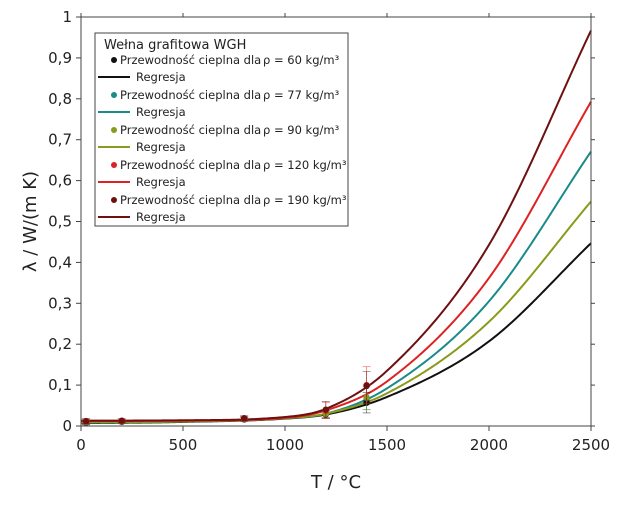 The height and width of the screenshot is (506, 628). Describe the element at coordinates (285, 445) in the screenshot. I see `x-tick-label: 1000` at that location.